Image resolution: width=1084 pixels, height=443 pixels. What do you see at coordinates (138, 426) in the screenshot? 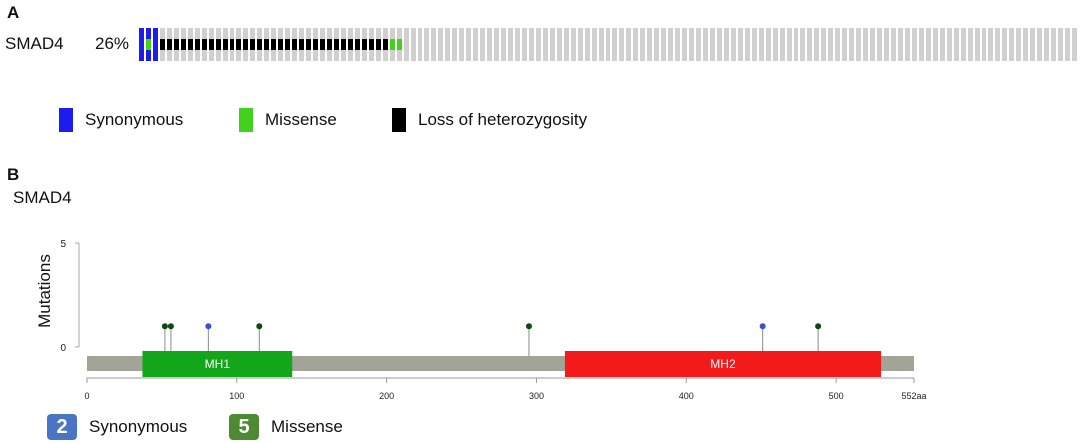
I see `synonymous-count-label: Synonymous` at bounding box center [138, 426].